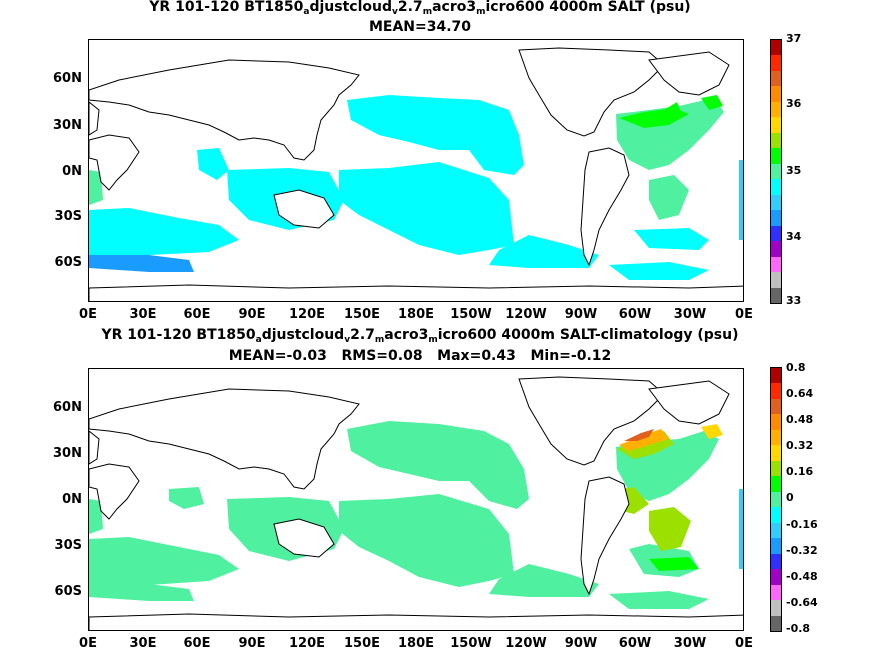 This screenshot has height=656, width=875. I want to click on bottom-colorbar-label: 0.64, so click(800, 393).